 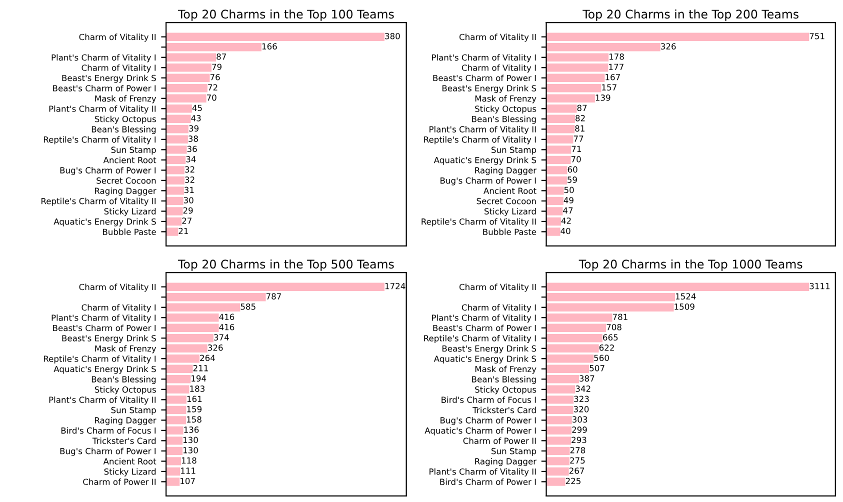 I want to click on data-label: 342, so click(x=583, y=389).